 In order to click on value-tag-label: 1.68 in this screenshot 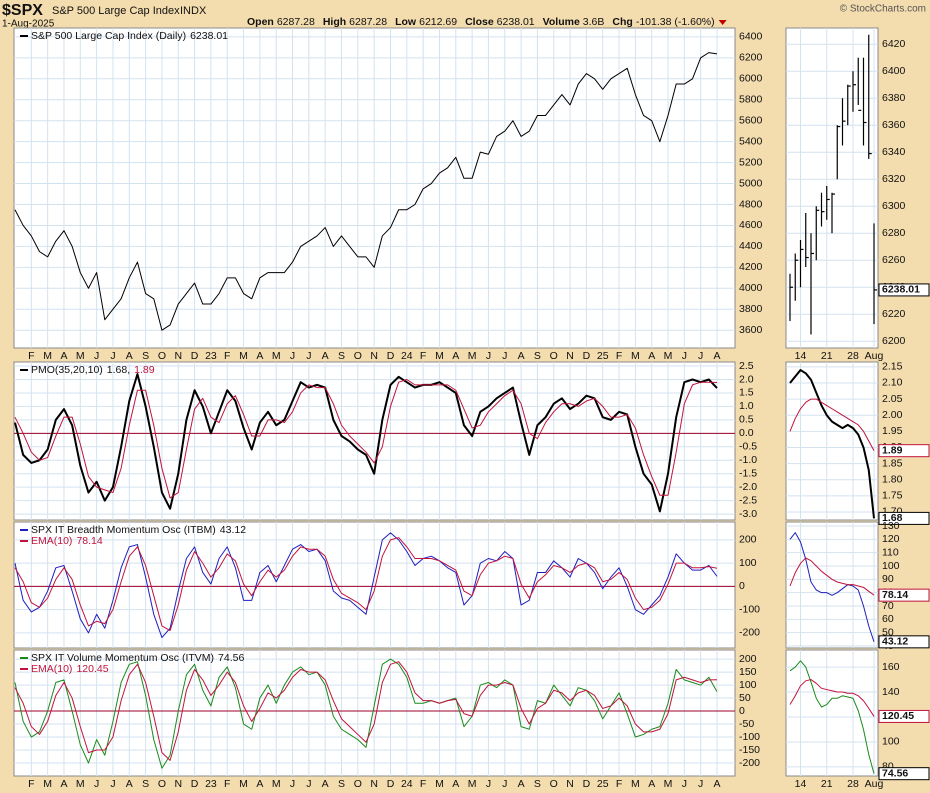, I will do `click(892, 518)`.